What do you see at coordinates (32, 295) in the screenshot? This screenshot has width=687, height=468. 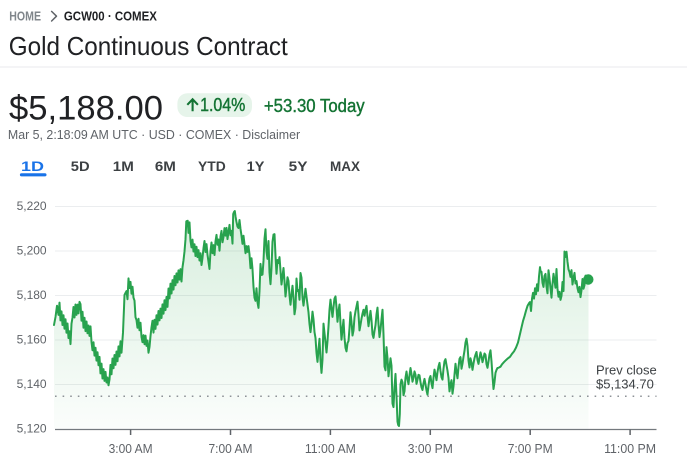 I see `svg-text: 5,180` at bounding box center [32, 295].